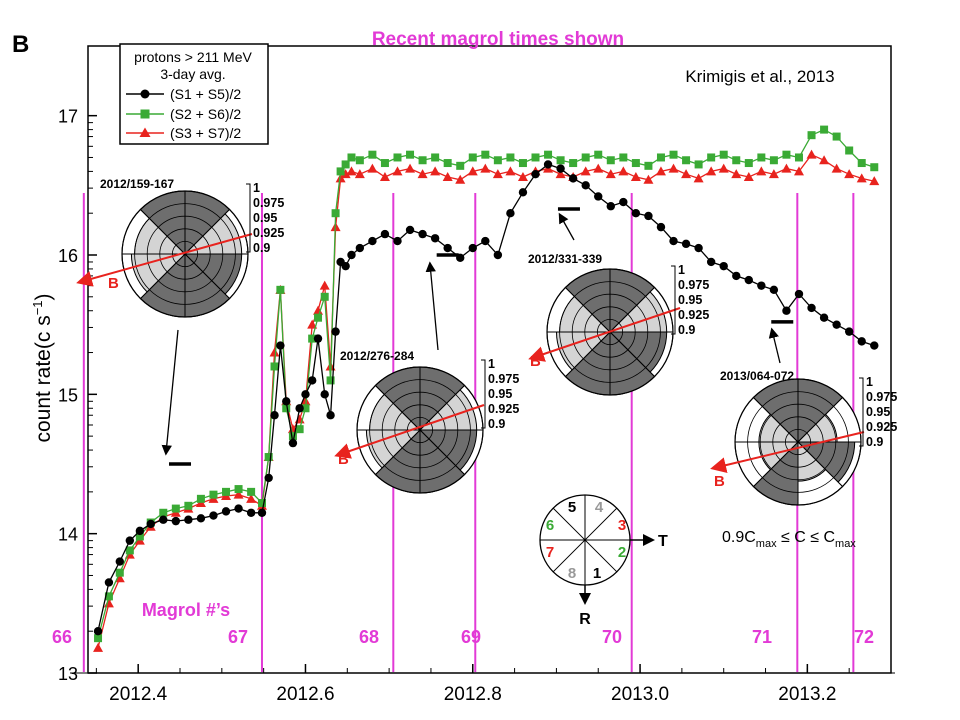 The image size is (960, 720). I want to click on scale-label: 0.975, so click(693, 285).